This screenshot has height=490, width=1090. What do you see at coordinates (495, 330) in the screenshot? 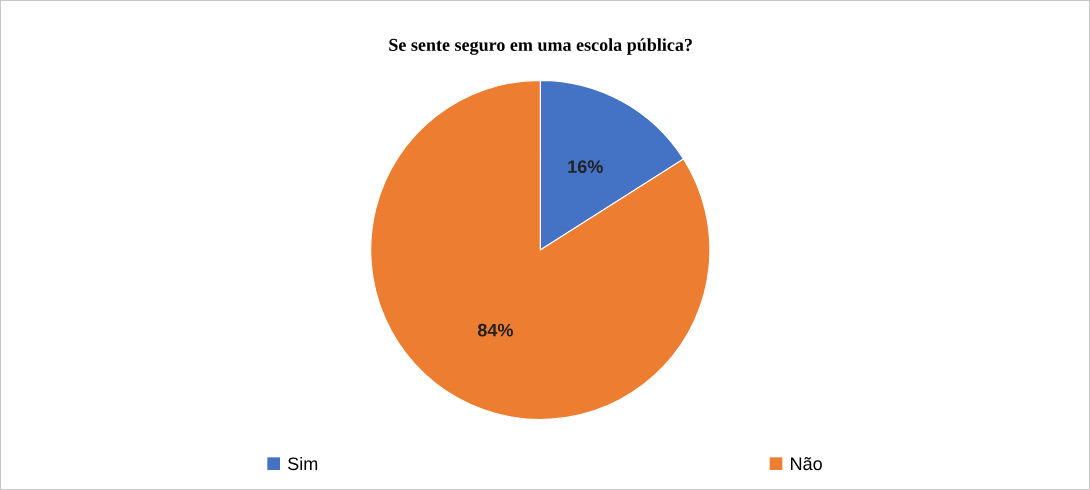
I see `data-label: 84%` at bounding box center [495, 330].